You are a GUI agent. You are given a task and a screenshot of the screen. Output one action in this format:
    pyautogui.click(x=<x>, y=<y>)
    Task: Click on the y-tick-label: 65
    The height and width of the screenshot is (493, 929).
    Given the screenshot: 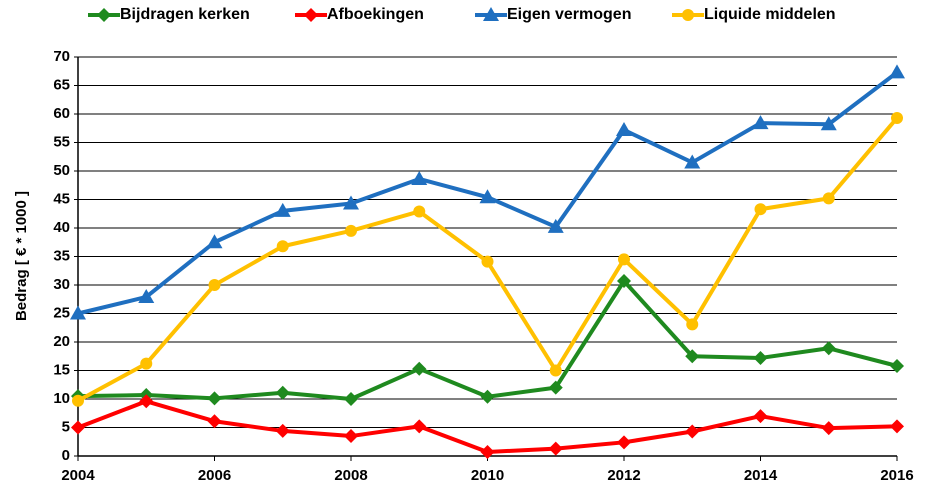 What is the action you would take?
    pyautogui.click(x=61, y=84)
    